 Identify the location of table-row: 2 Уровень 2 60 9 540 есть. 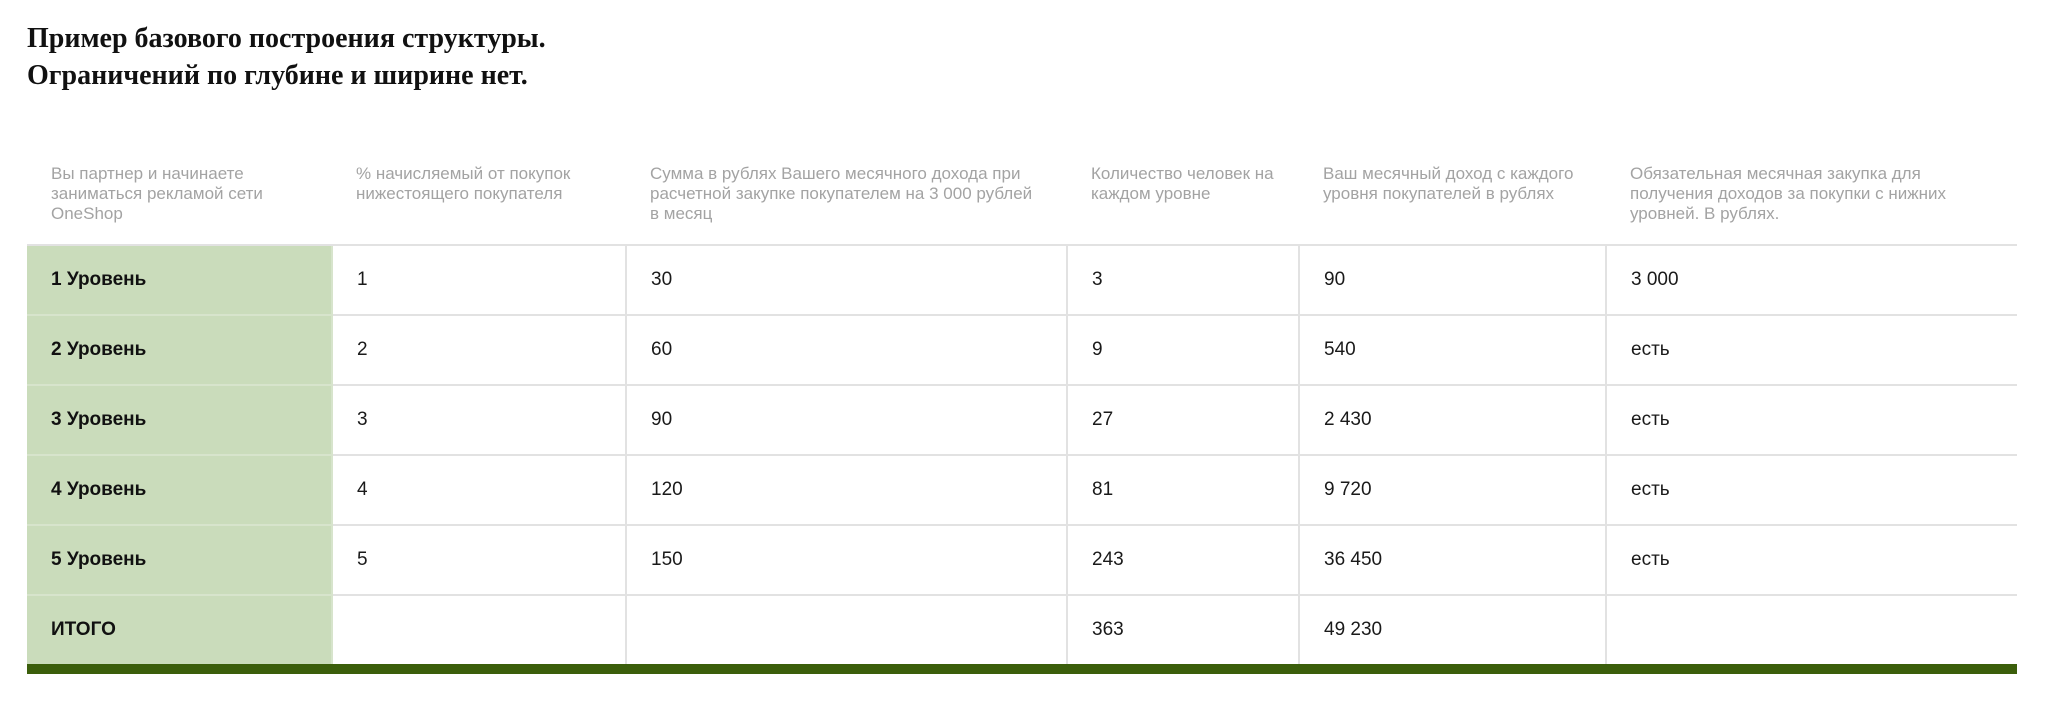
(1022, 350).